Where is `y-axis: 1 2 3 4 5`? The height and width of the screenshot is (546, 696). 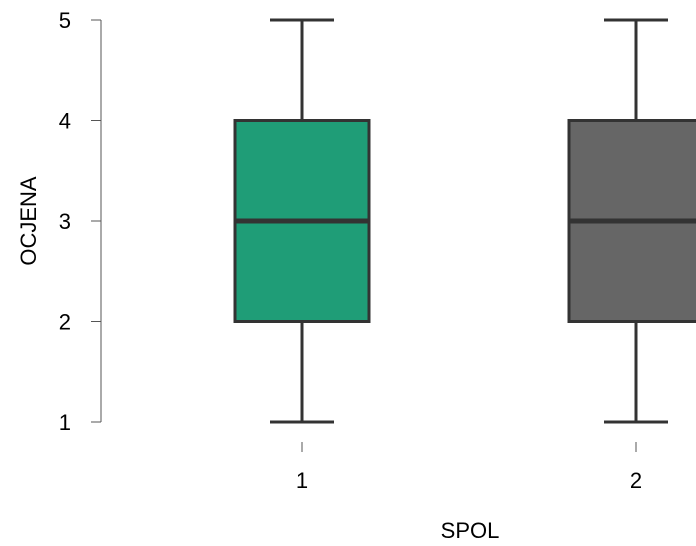 y-axis: 1 2 3 4 5 is located at coordinates (80, 221).